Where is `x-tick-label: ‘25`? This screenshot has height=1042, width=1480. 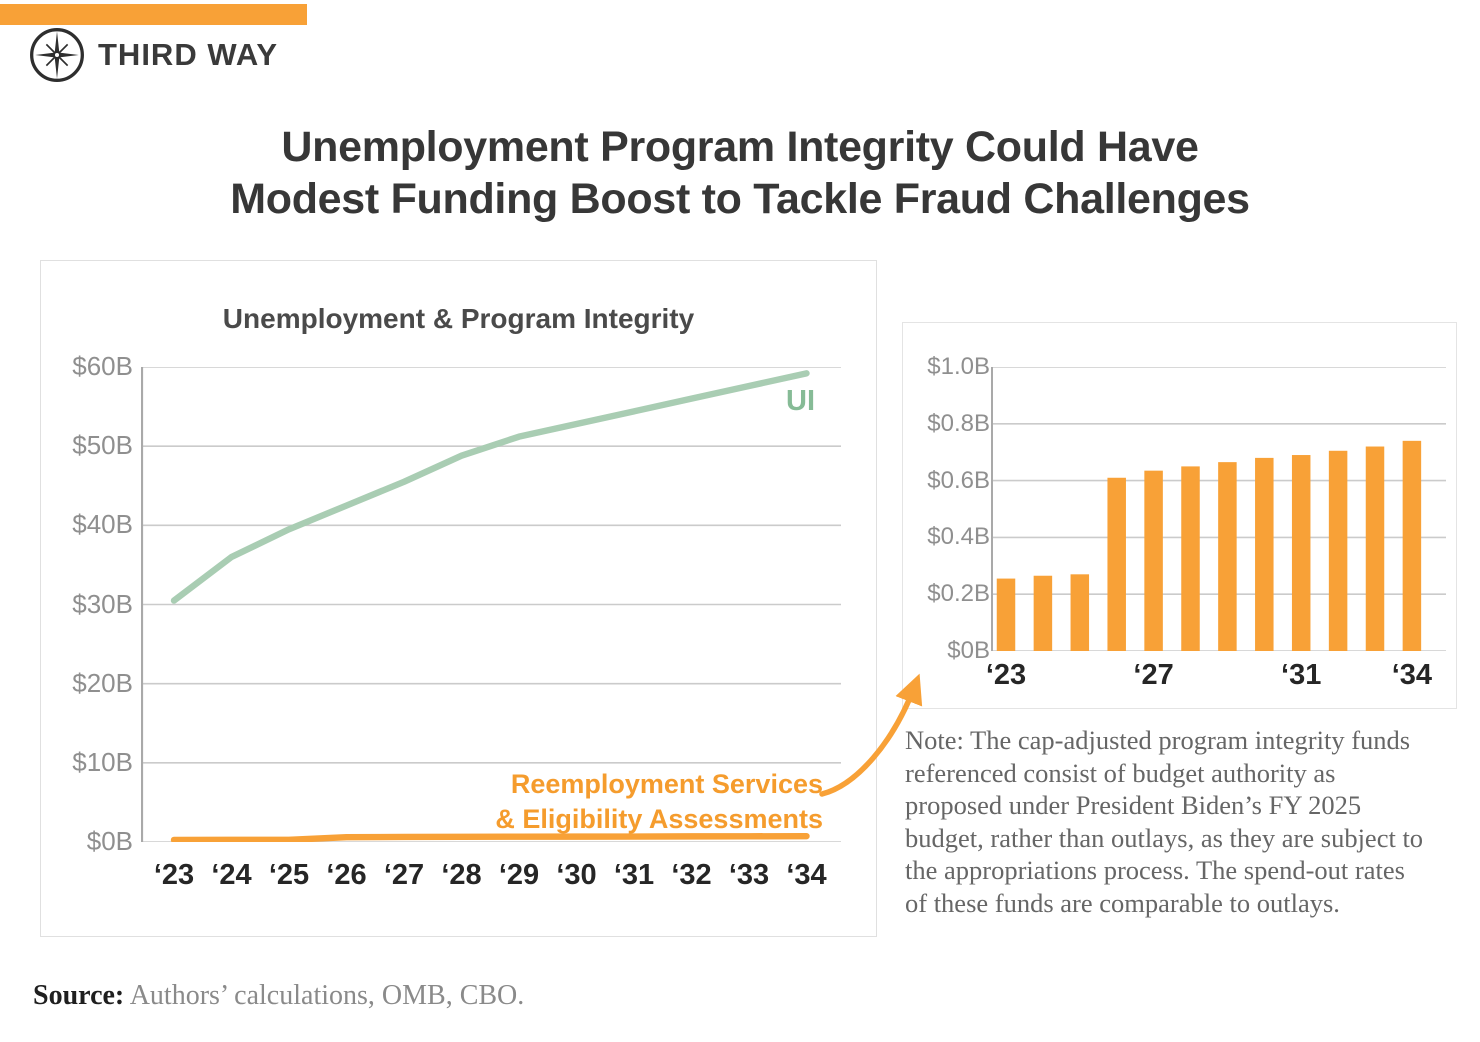 x-tick-label: ‘25 is located at coordinates (289, 875).